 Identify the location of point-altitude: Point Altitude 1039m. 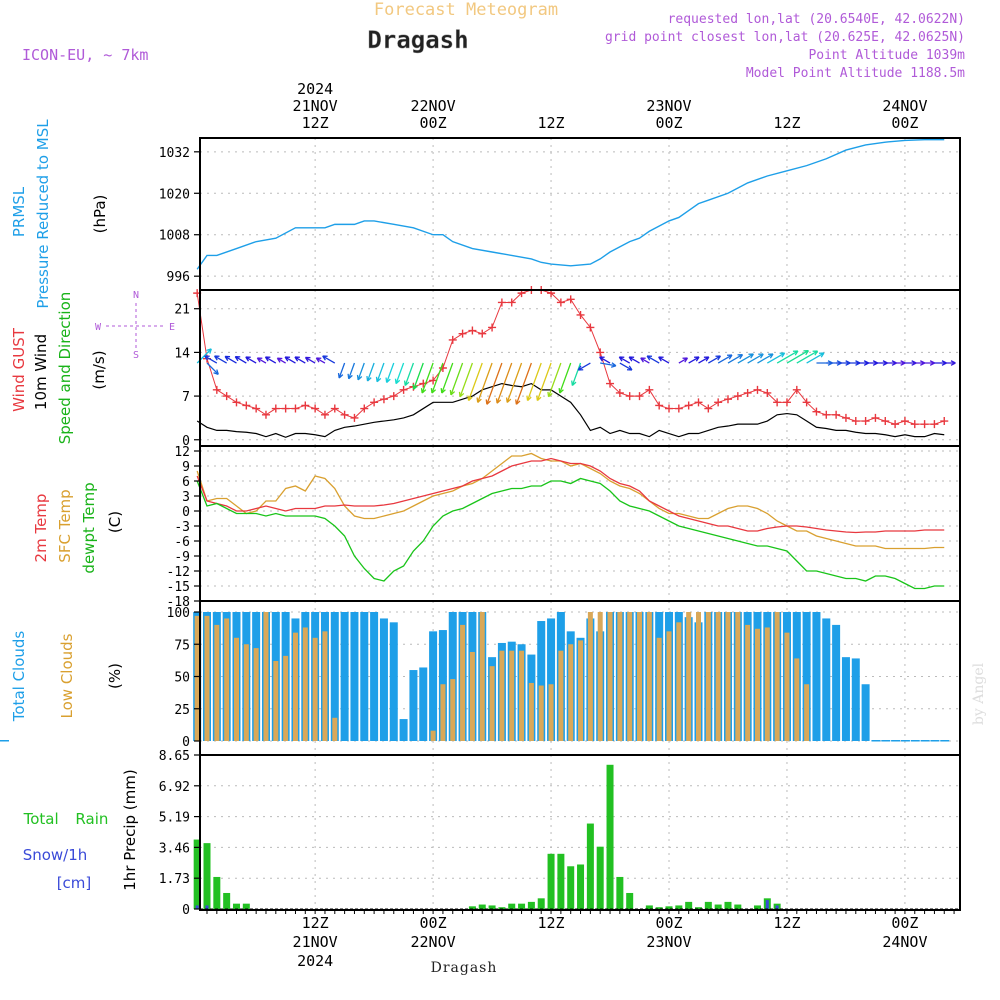
(886, 55).